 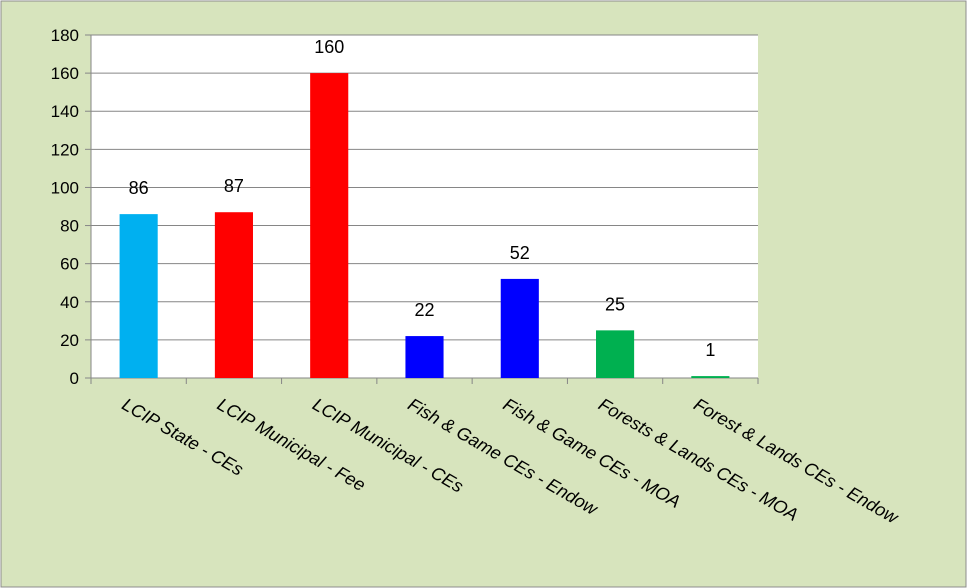 I want to click on data-label: 86, so click(x=139, y=188).